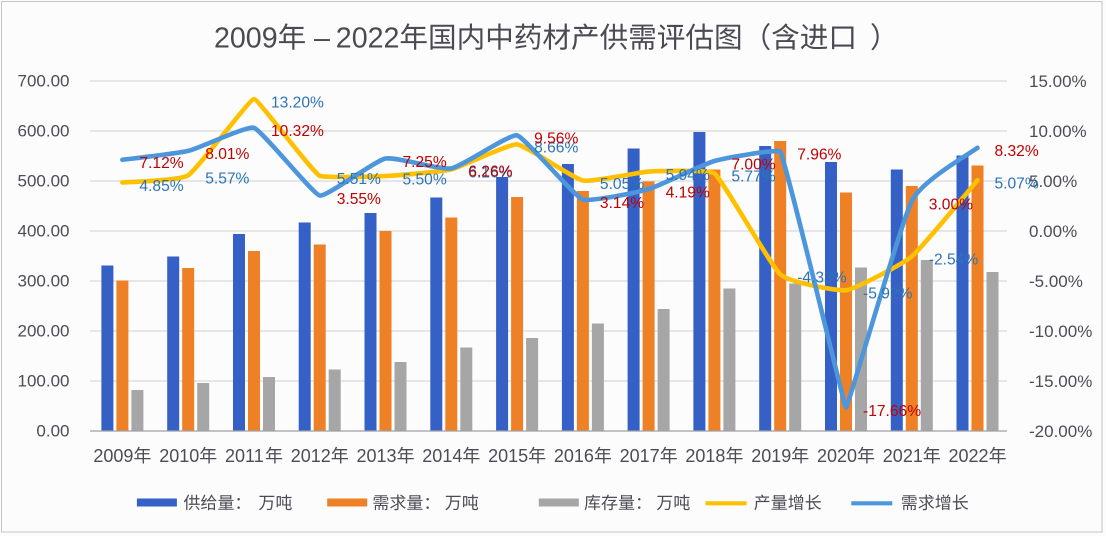 This screenshot has height=541, width=1106. I want to click on svg-text: 8.01%, so click(227, 154).